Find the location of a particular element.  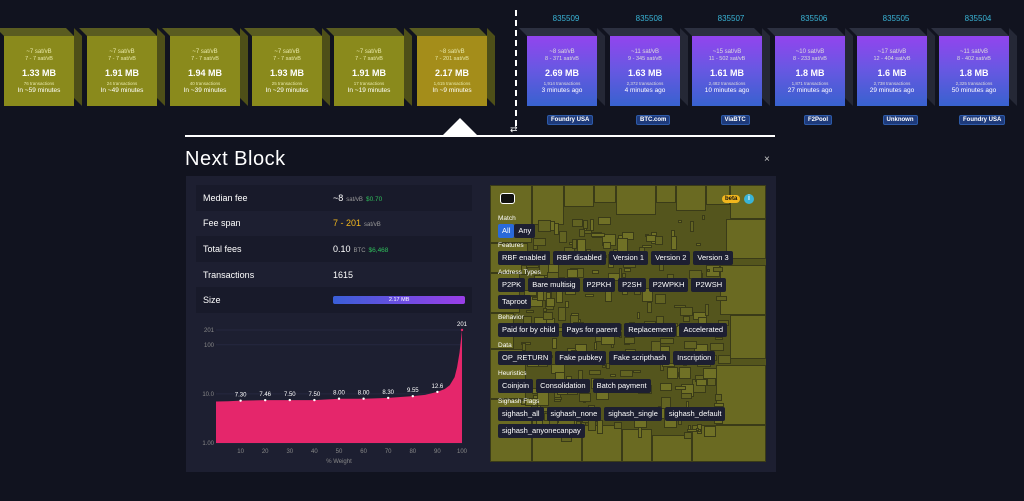

match-any-toggle: Any is located at coordinates (525, 231).